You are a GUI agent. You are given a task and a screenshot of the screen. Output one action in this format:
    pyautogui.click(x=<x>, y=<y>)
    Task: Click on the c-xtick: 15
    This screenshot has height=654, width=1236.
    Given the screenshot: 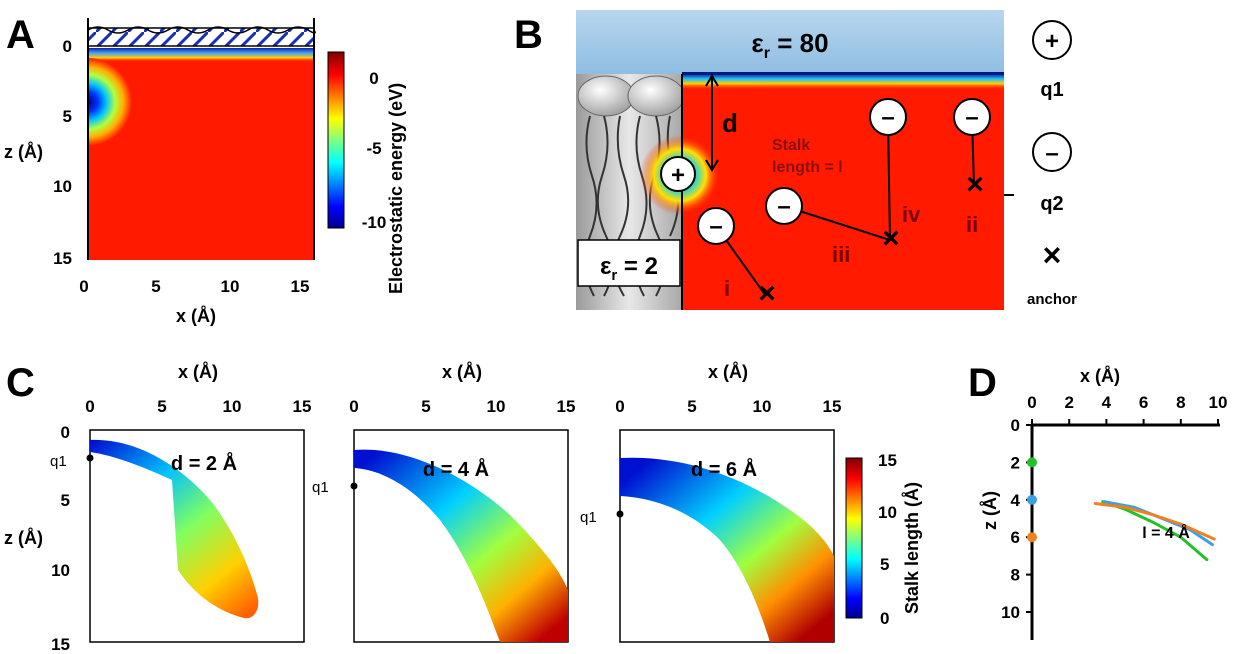 What is the action you would take?
    pyautogui.click(x=566, y=406)
    